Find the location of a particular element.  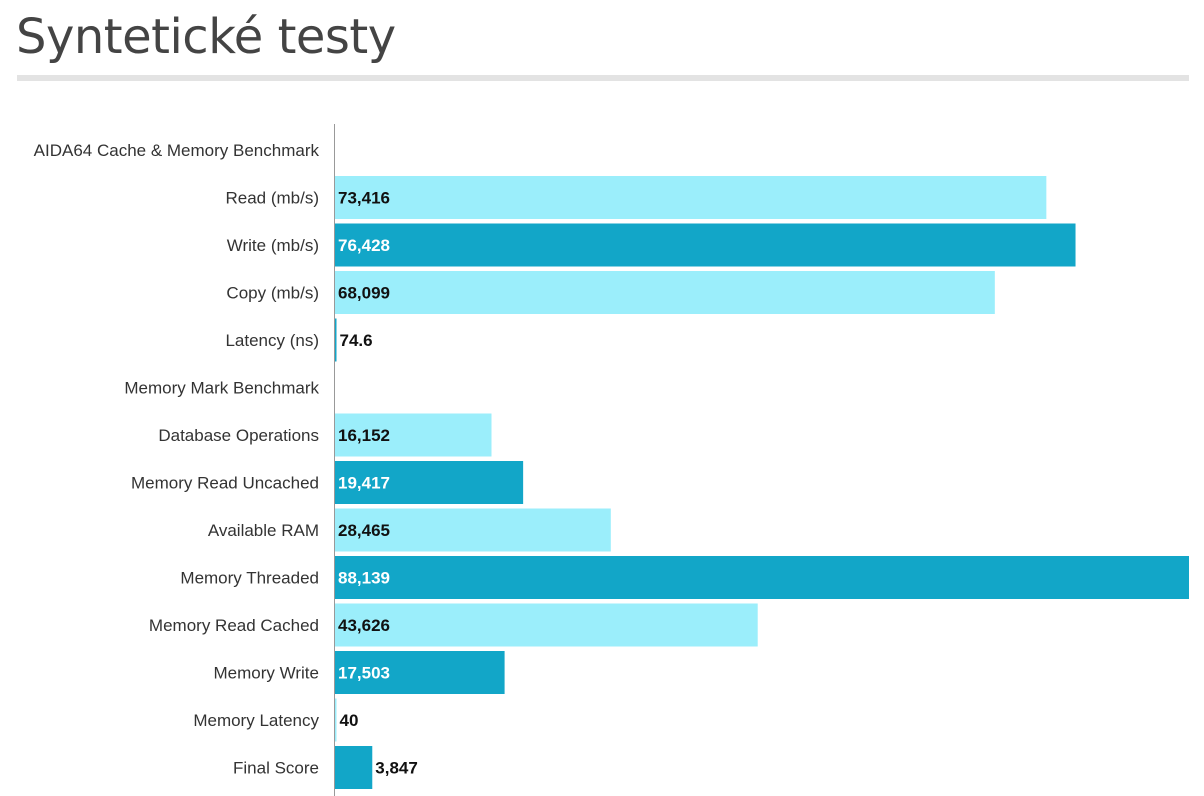

value-label-copy-mb-s: 68,099 is located at coordinates (364, 293).